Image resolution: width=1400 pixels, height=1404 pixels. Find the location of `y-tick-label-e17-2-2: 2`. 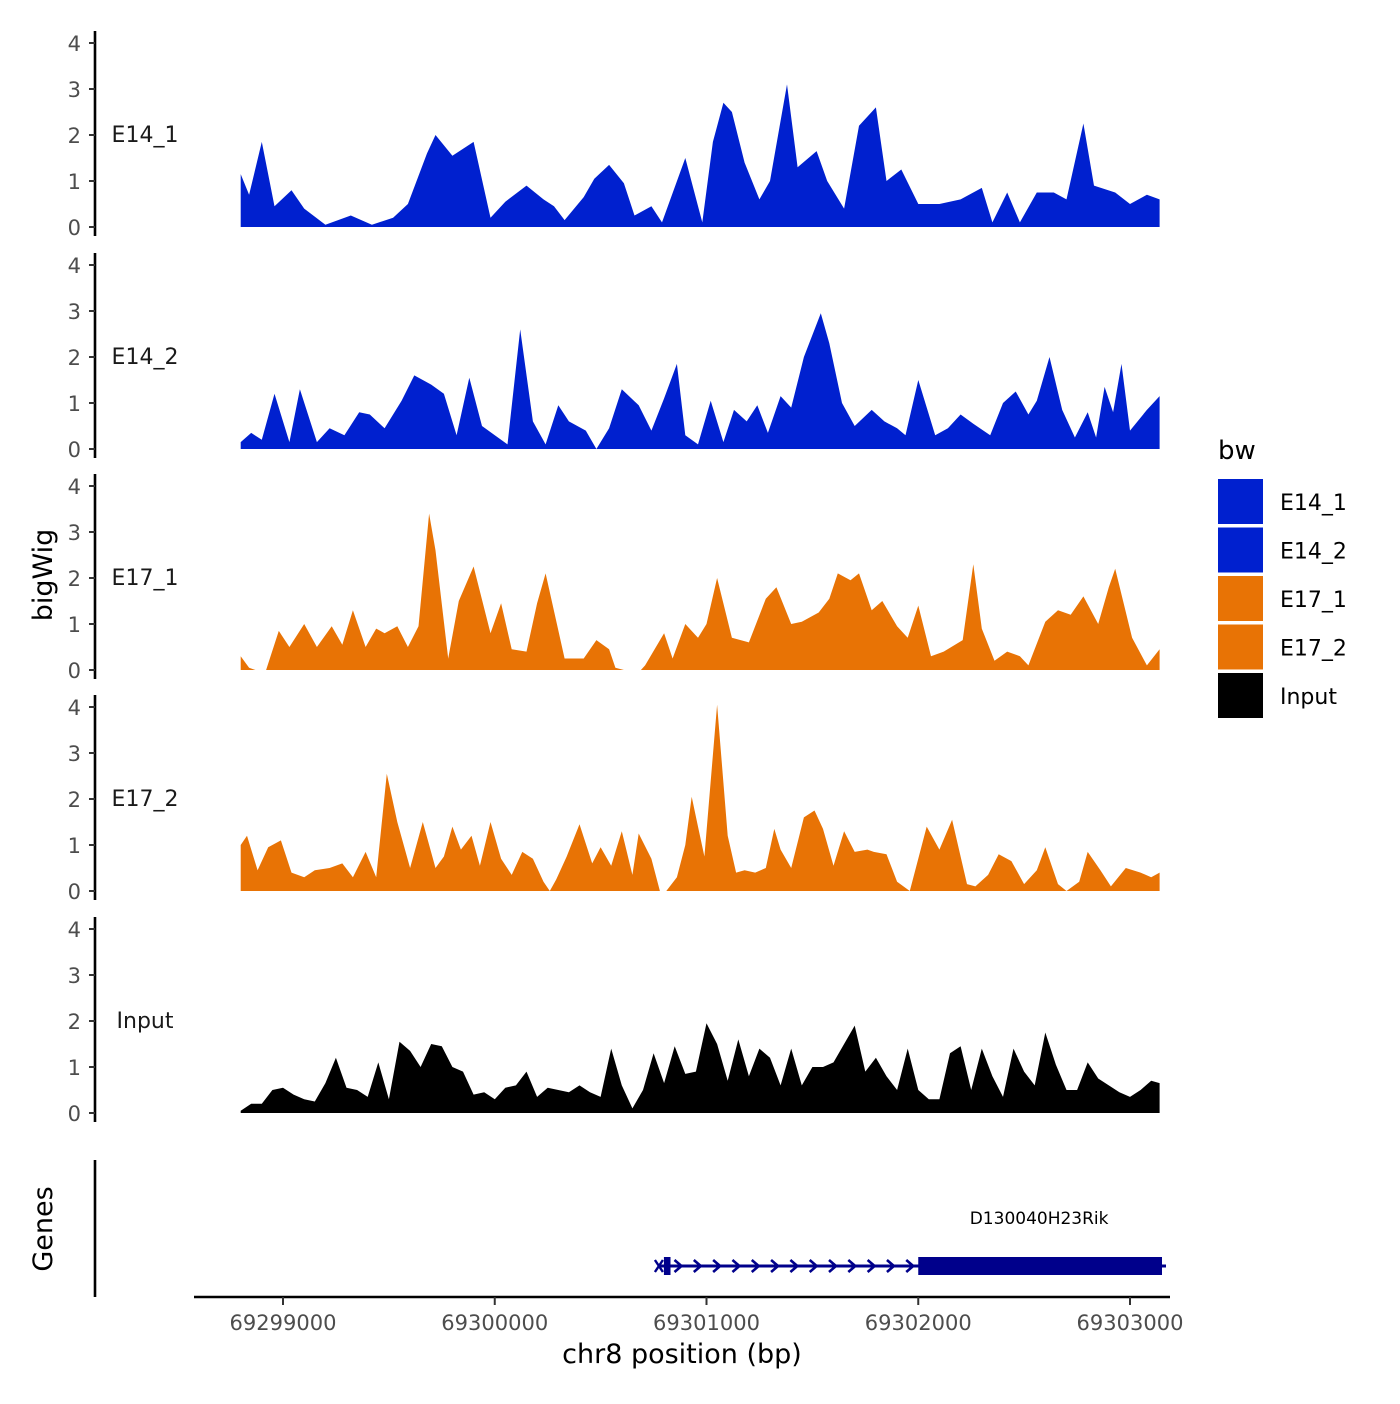

y-tick-label-e17-2-2: 2 is located at coordinates (74, 800).